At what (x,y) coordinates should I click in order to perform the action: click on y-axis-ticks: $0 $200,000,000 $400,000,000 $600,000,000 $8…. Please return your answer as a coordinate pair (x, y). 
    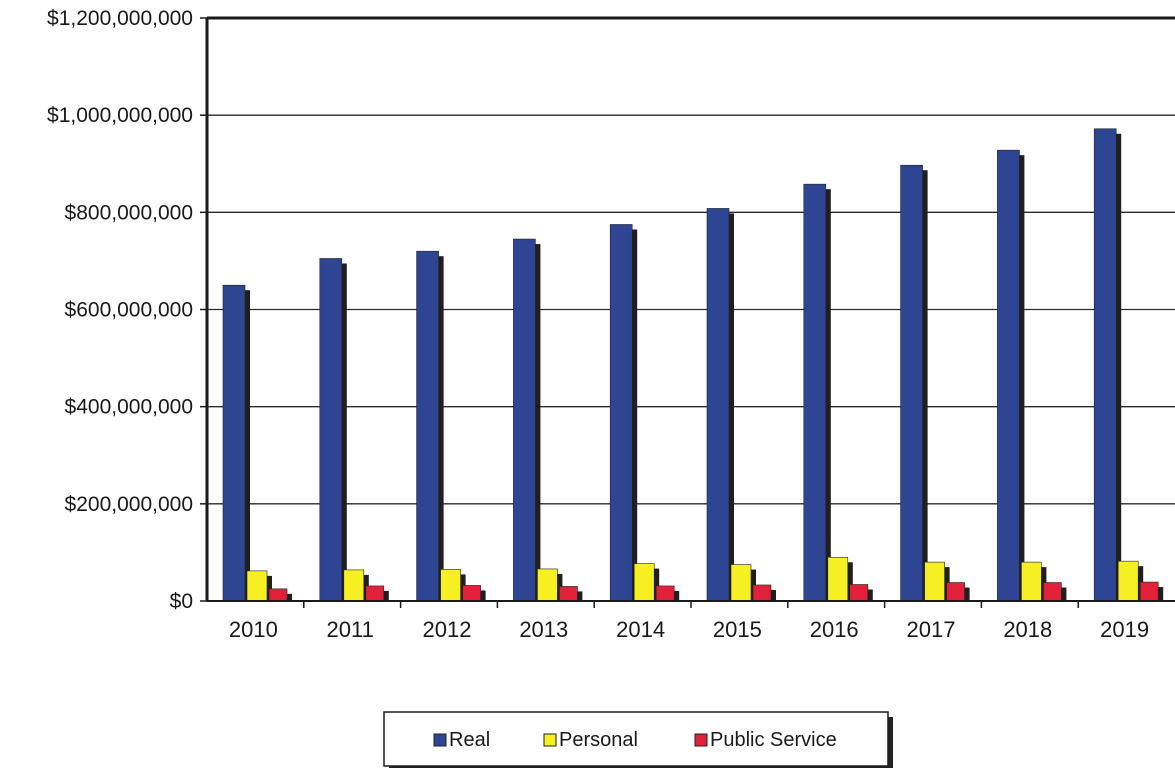
    Looking at the image, I should click on (127, 310).